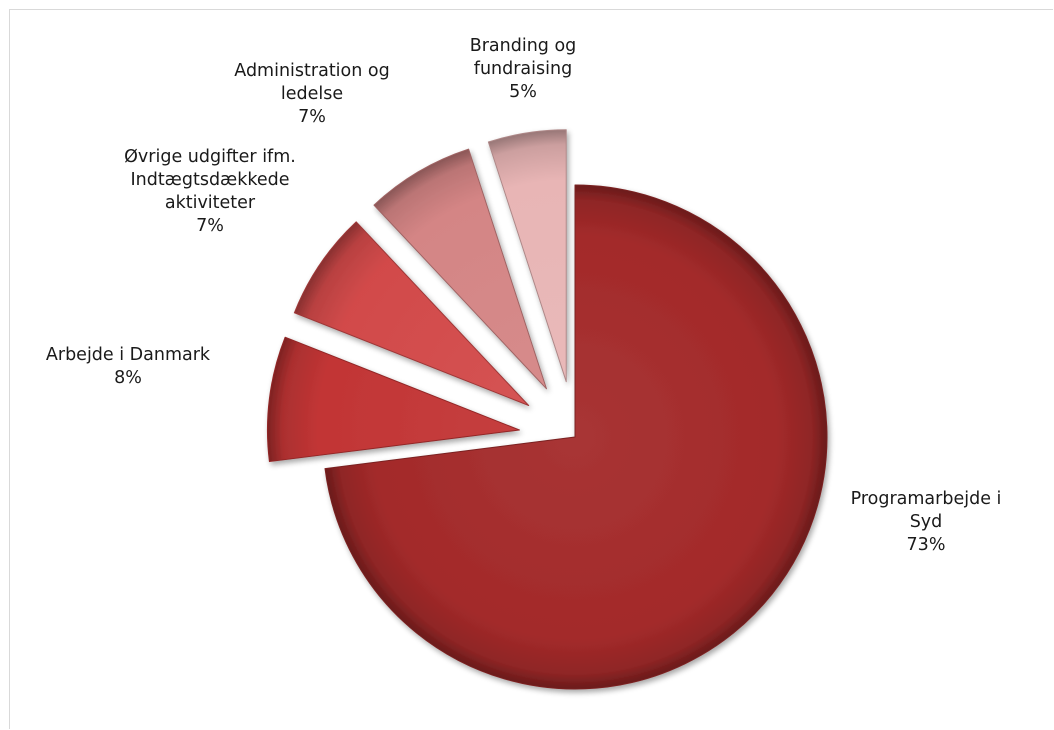  Describe the element at coordinates (209, 180) in the screenshot. I see `slice-category-label: Indtægtsdækkede` at that location.